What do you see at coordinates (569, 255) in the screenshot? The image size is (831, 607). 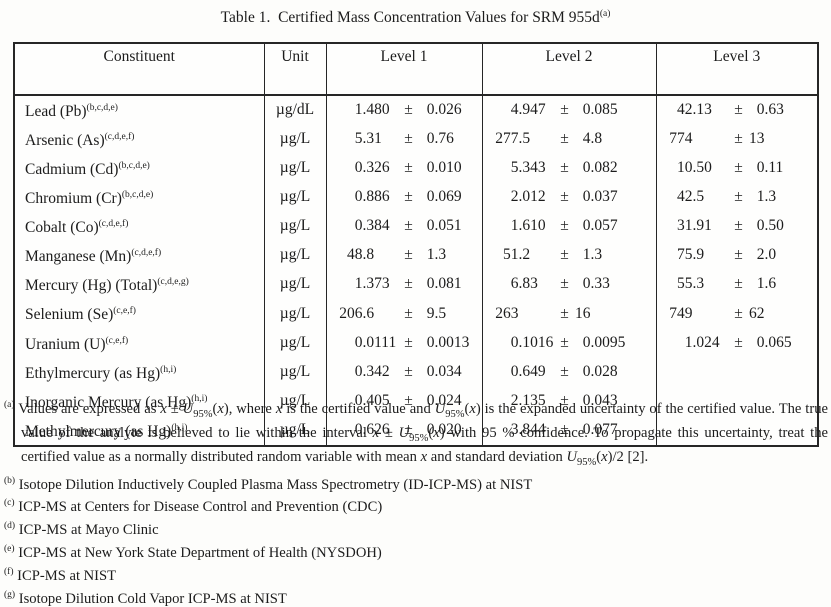 I see `measurement: 51.2 ±1.3` at bounding box center [569, 255].